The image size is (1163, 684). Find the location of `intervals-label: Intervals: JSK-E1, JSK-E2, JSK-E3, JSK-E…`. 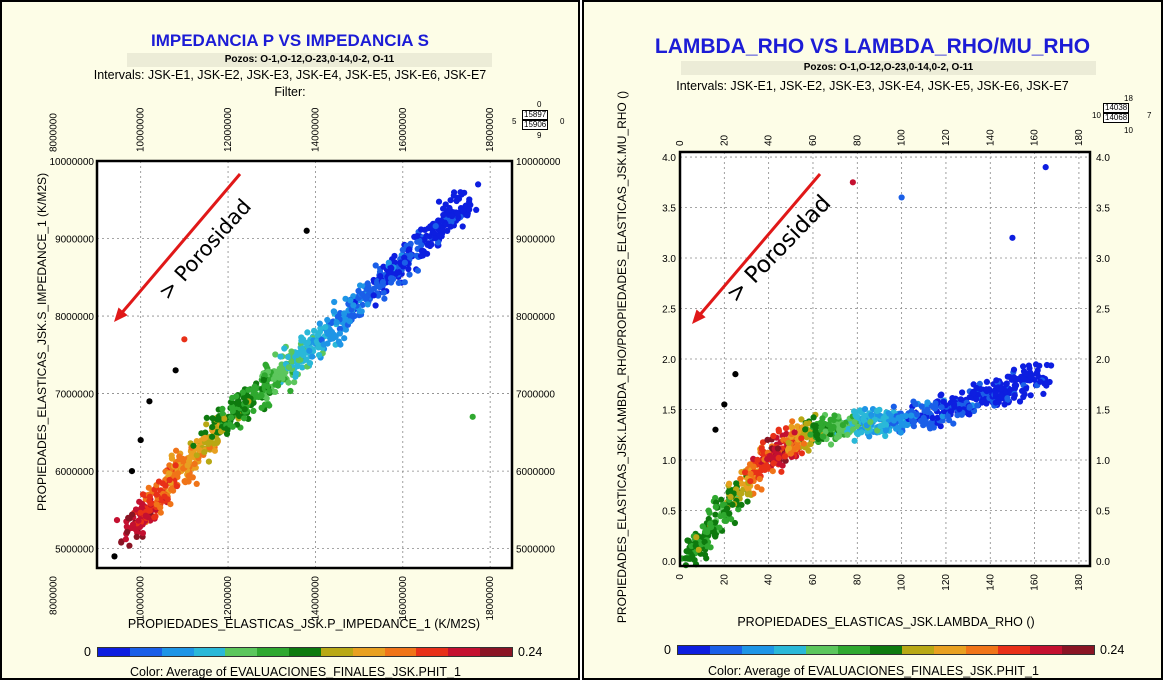

intervals-label: Intervals: JSK-E1, JSK-E2, JSK-E3, JSK-E… is located at coordinates (290, 75).